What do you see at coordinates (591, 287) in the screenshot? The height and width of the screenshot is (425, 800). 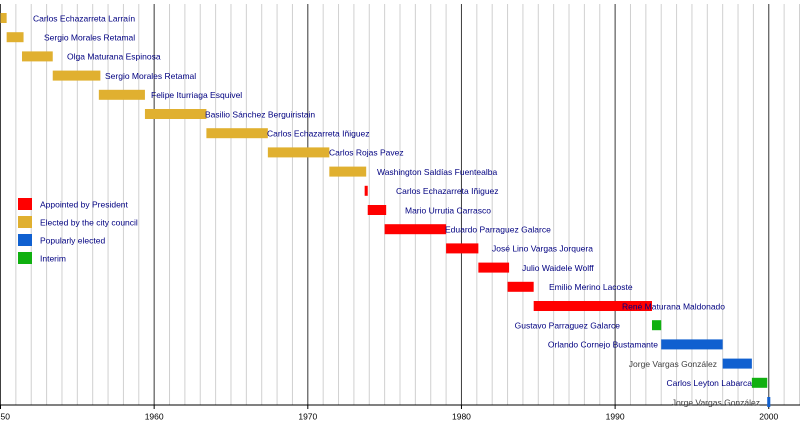 I see `bar-label: Emilio Merino Lacoste` at bounding box center [591, 287].